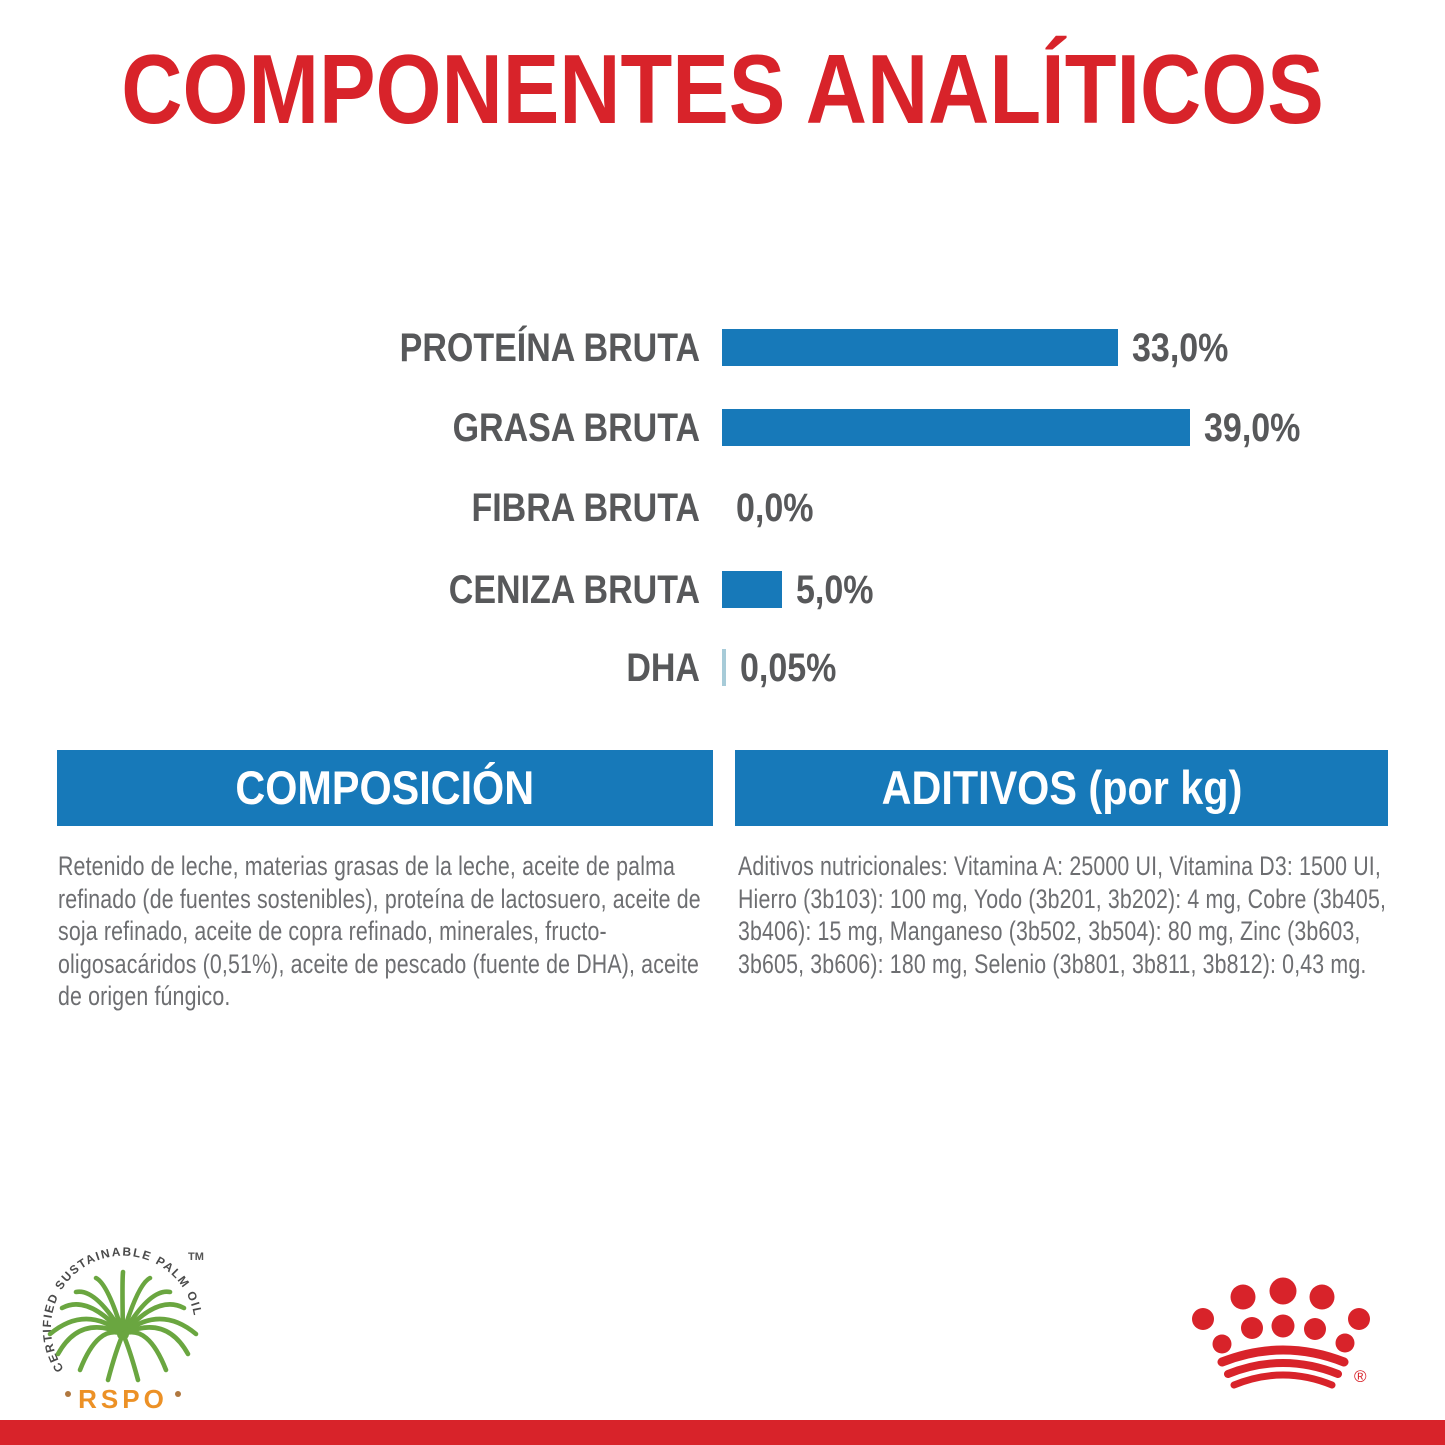 The image size is (1445, 1445). I want to click on crown-arcs, so click(1283, 1367).